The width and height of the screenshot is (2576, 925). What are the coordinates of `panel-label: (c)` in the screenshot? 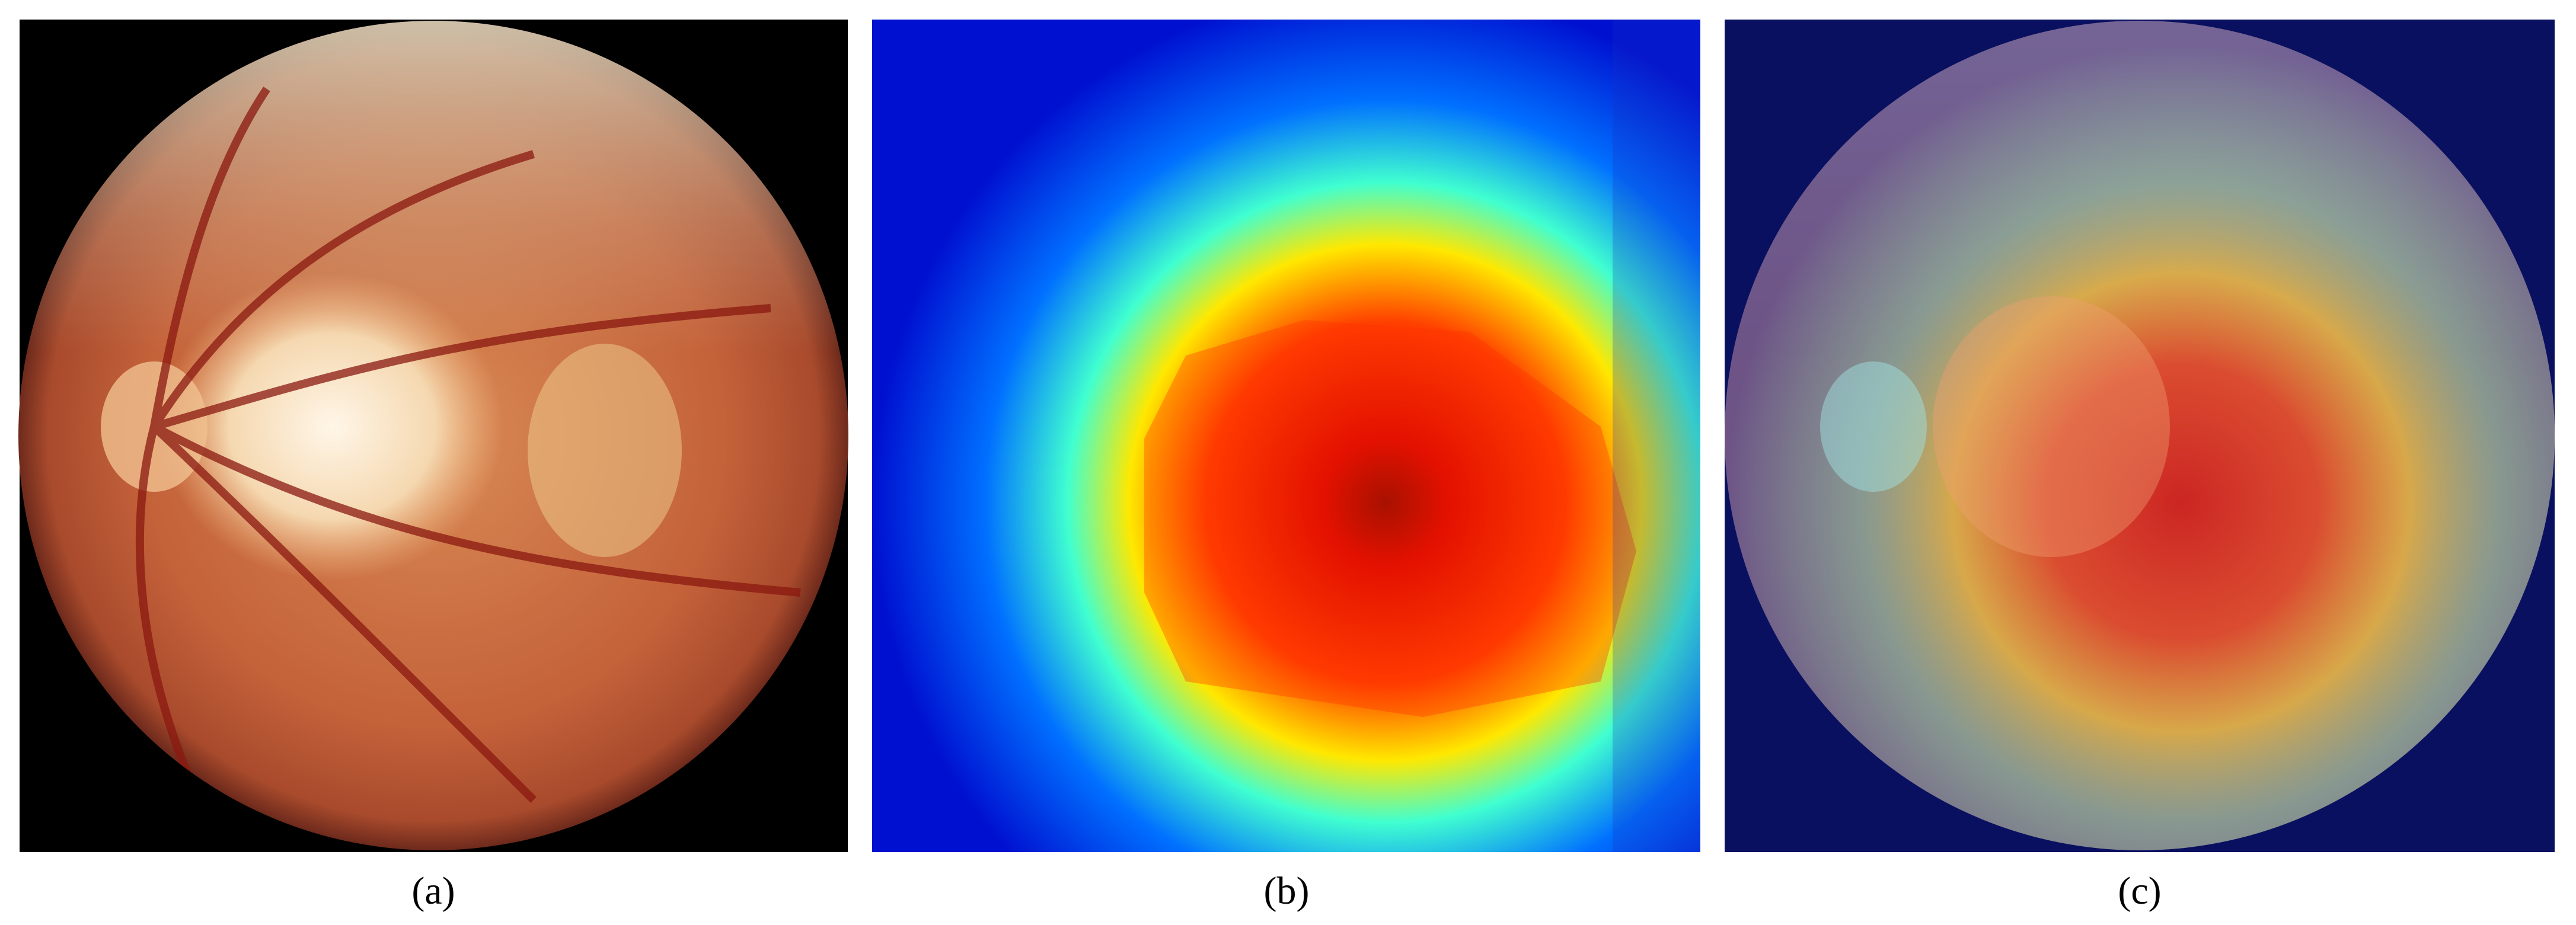 It's located at (2139, 891).